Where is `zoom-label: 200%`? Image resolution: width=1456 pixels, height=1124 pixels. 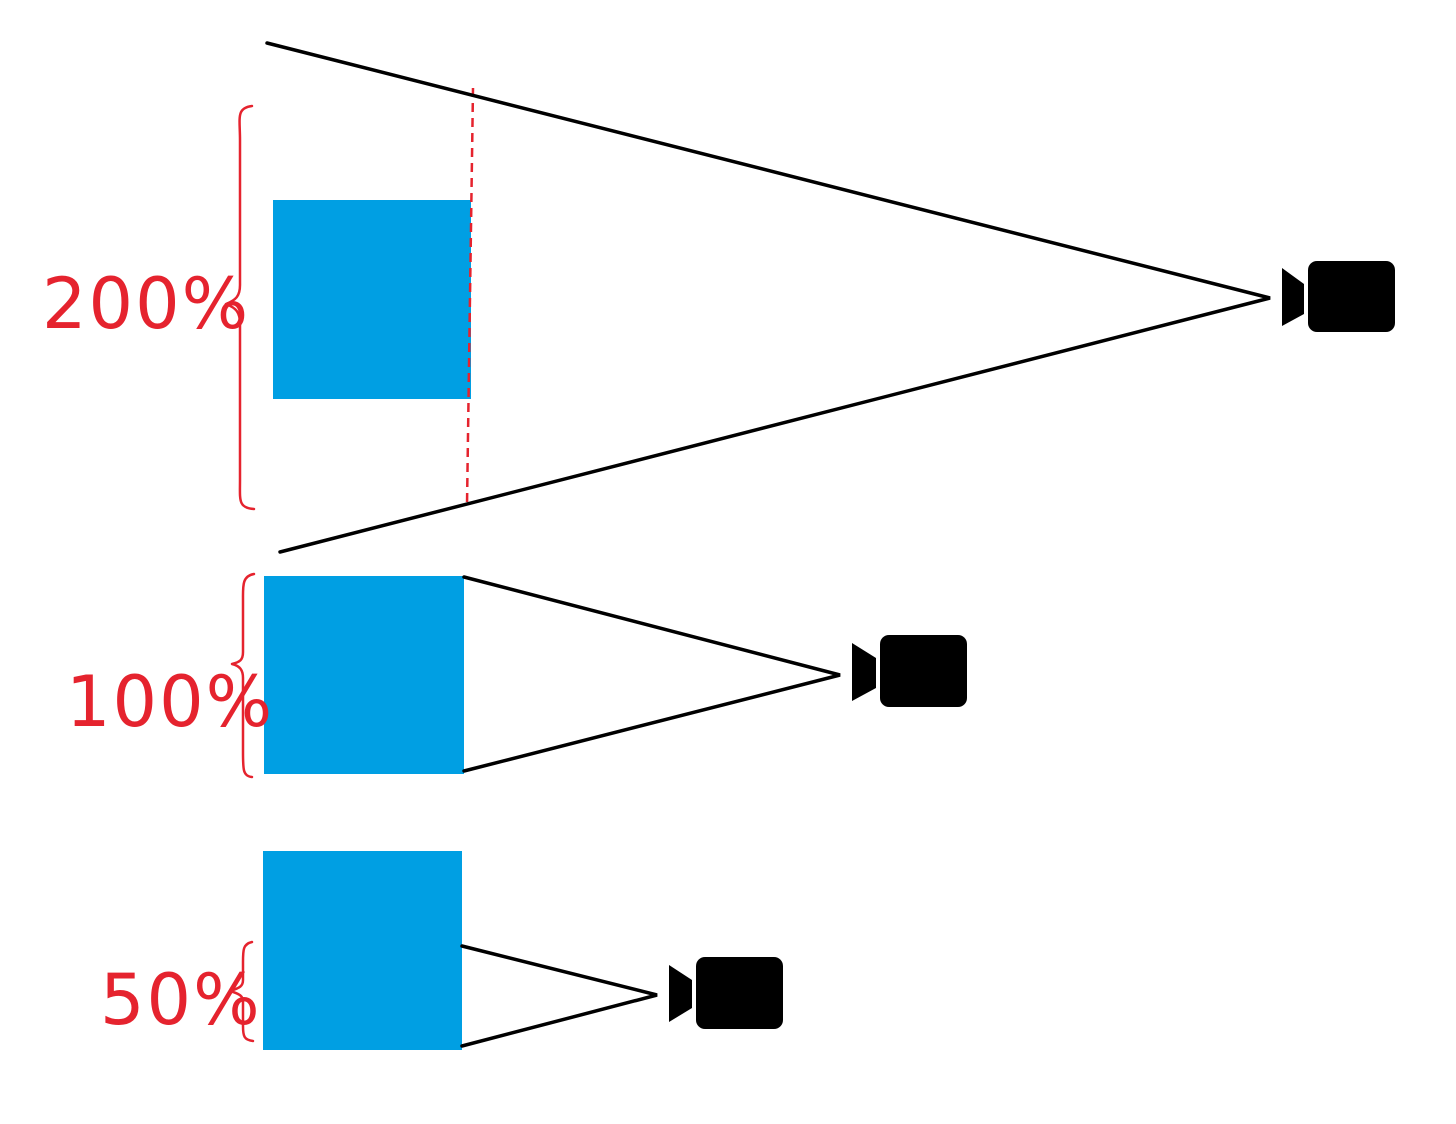 zoom-label: 200% is located at coordinates (146, 304).